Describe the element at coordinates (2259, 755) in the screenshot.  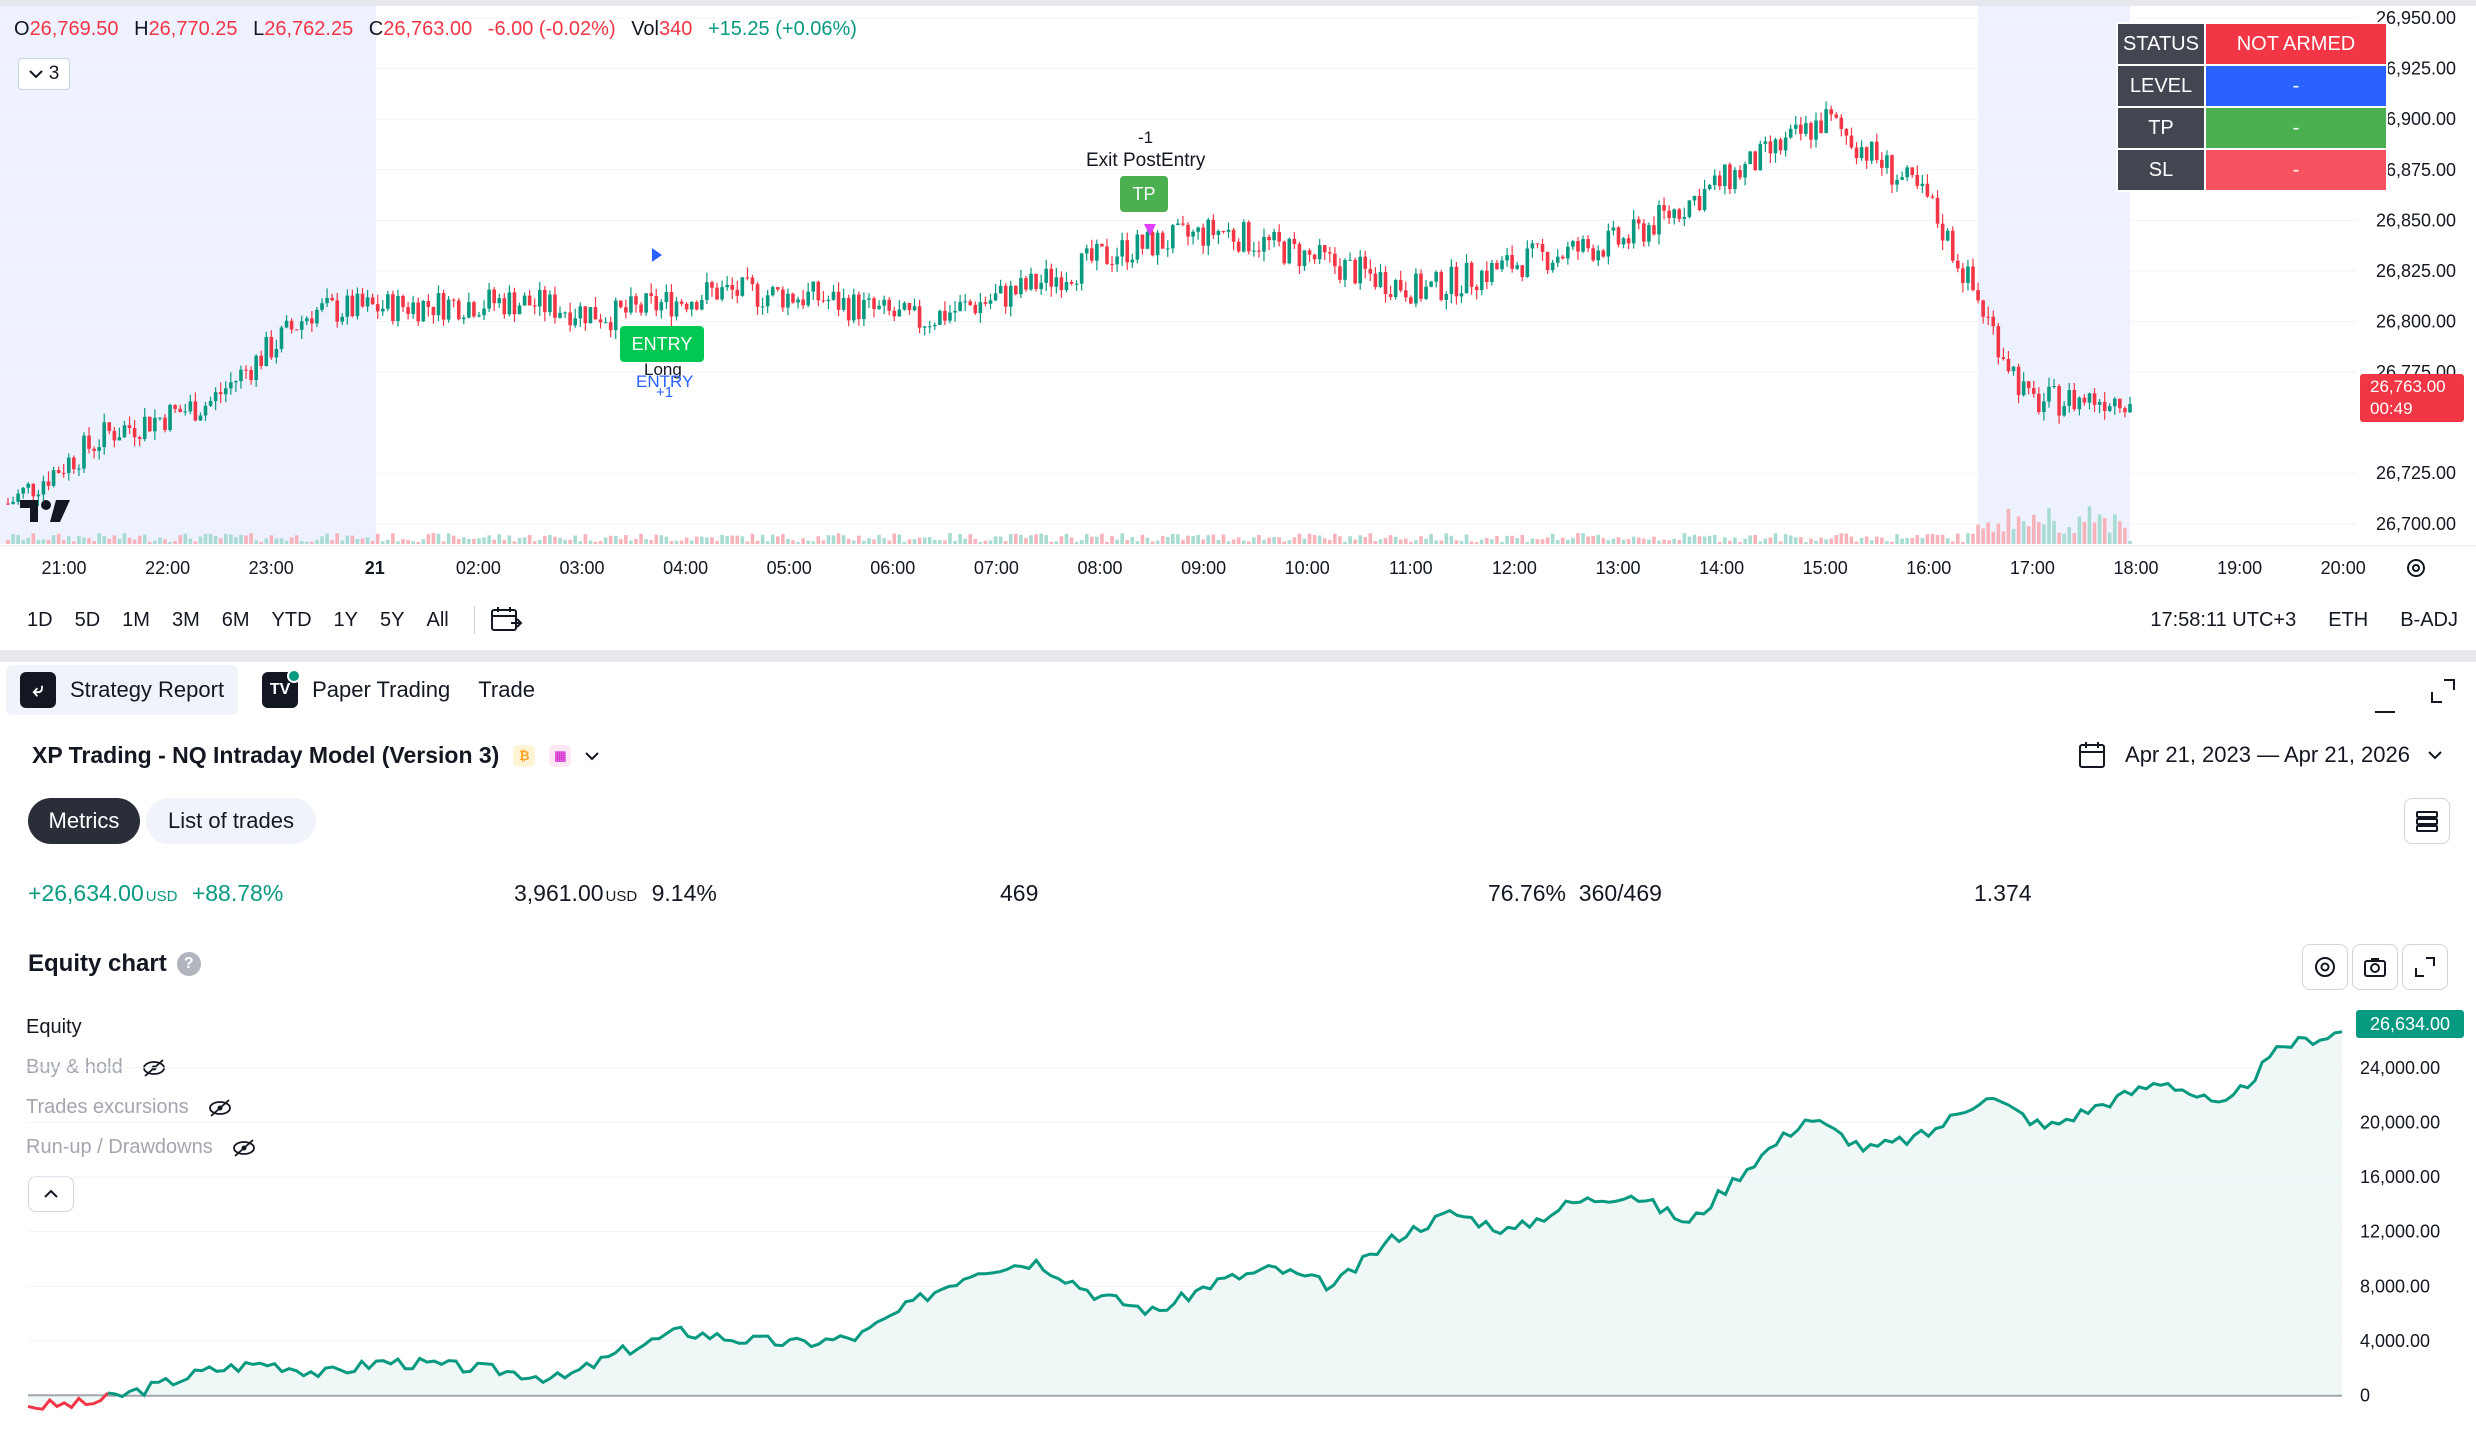
I see `date-range-picker: Apr 21, 2023 — Apr 21, 2026` at that location.